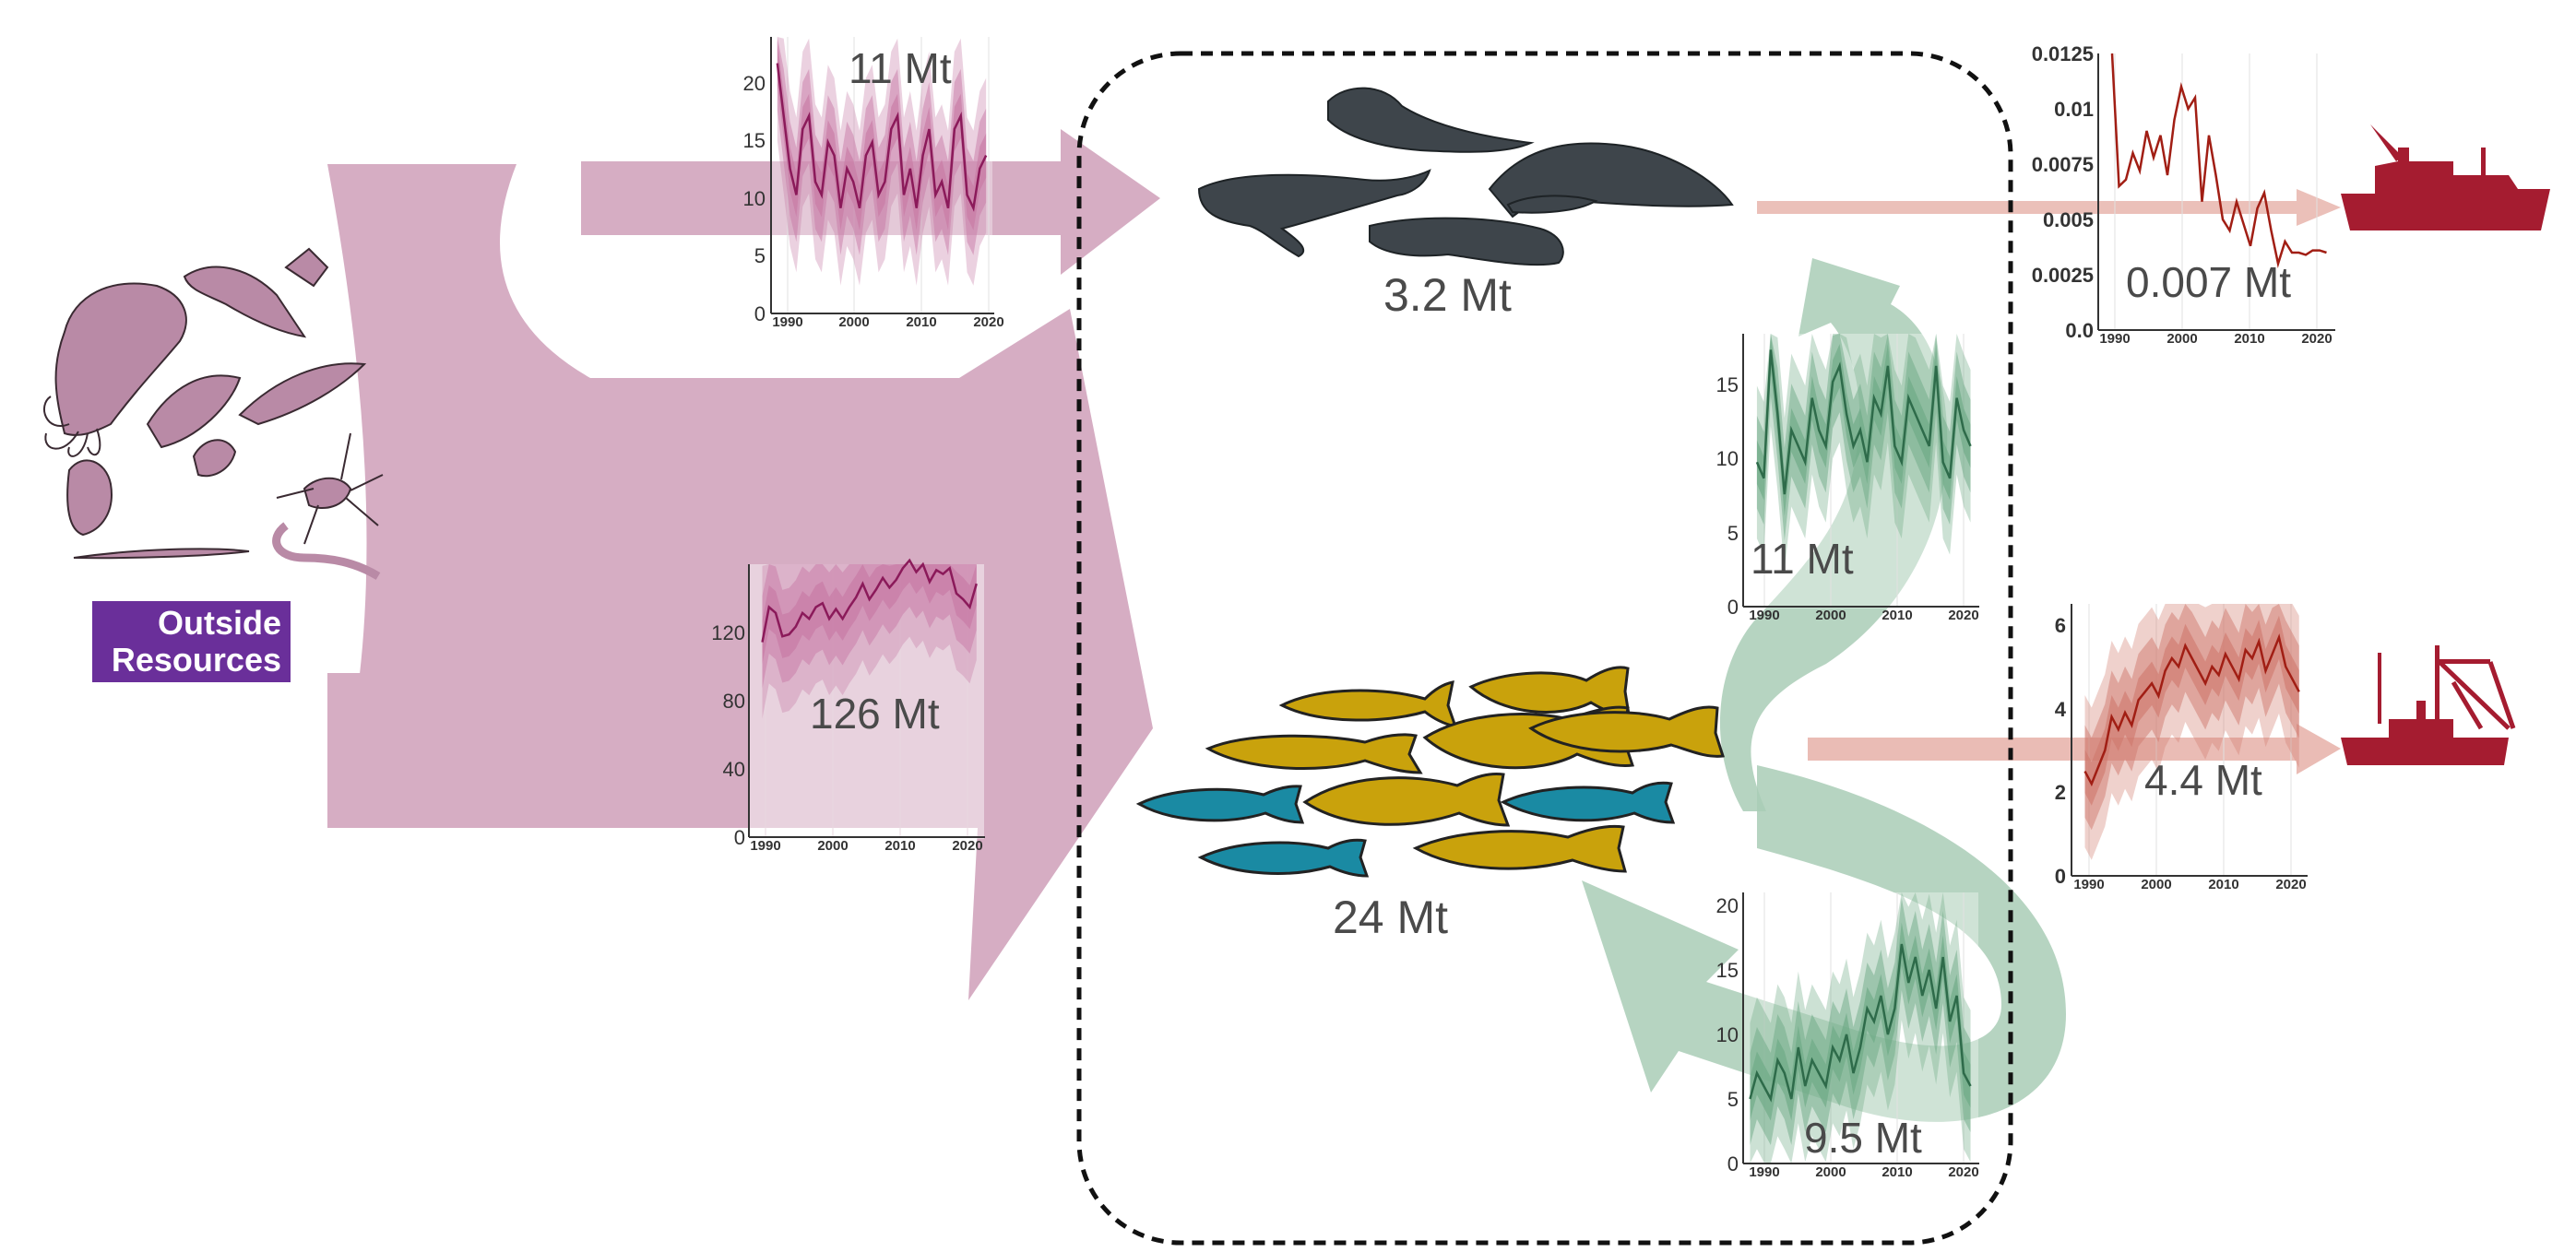 This screenshot has width=2576, height=1252. What do you see at coordinates (1733, 607) in the screenshot?
I see `chart-fish-to-mammals-ytick: 0` at bounding box center [1733, 607].